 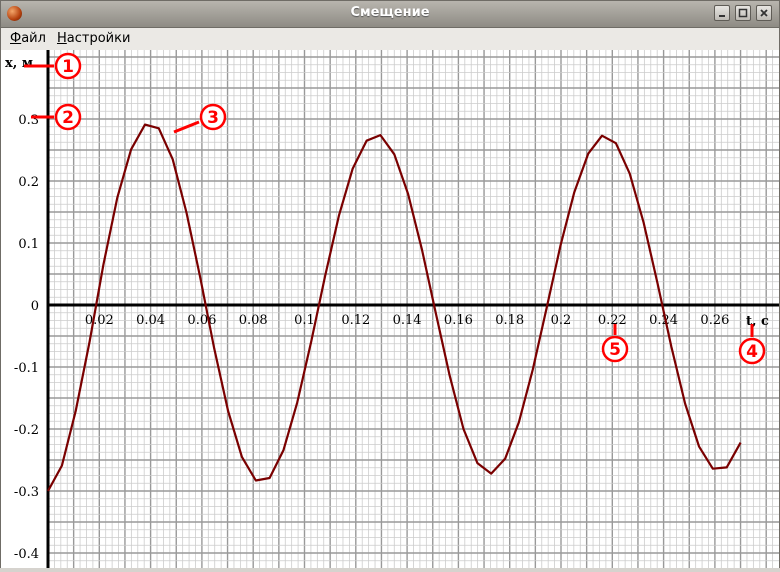 What do you see at coordinates (722, 16) in the screenshot?
I see `minimize-icon` at bounding box center [722, 16].